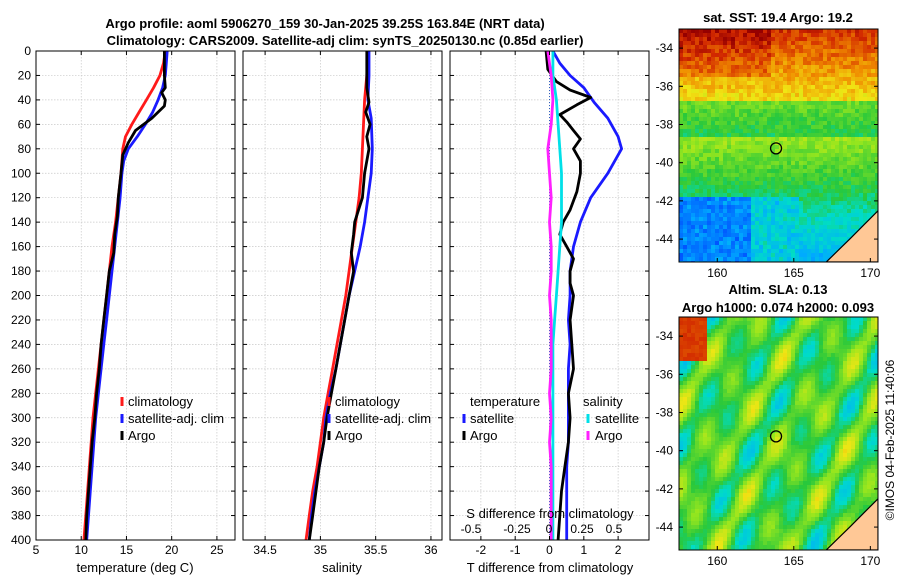  I want to click on y-tick-label: 280, so click(21, 393).